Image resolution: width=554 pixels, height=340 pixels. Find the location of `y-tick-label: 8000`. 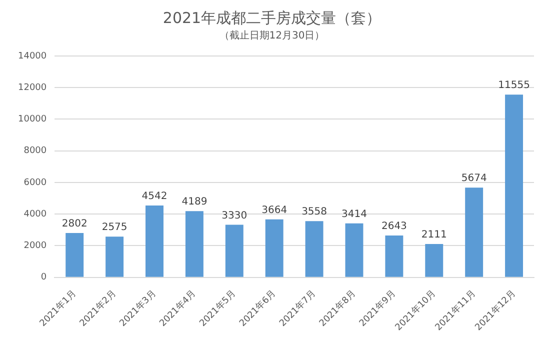

y-tick-label: 8000 is located at coordinates (35, 151).